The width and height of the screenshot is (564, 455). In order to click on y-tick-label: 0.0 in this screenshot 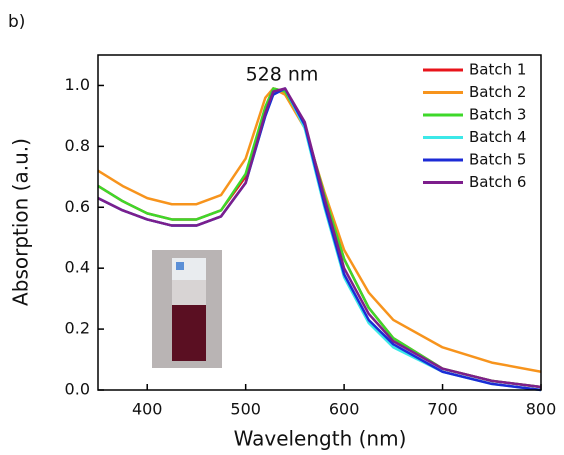, I will do `click(77, 389)`.